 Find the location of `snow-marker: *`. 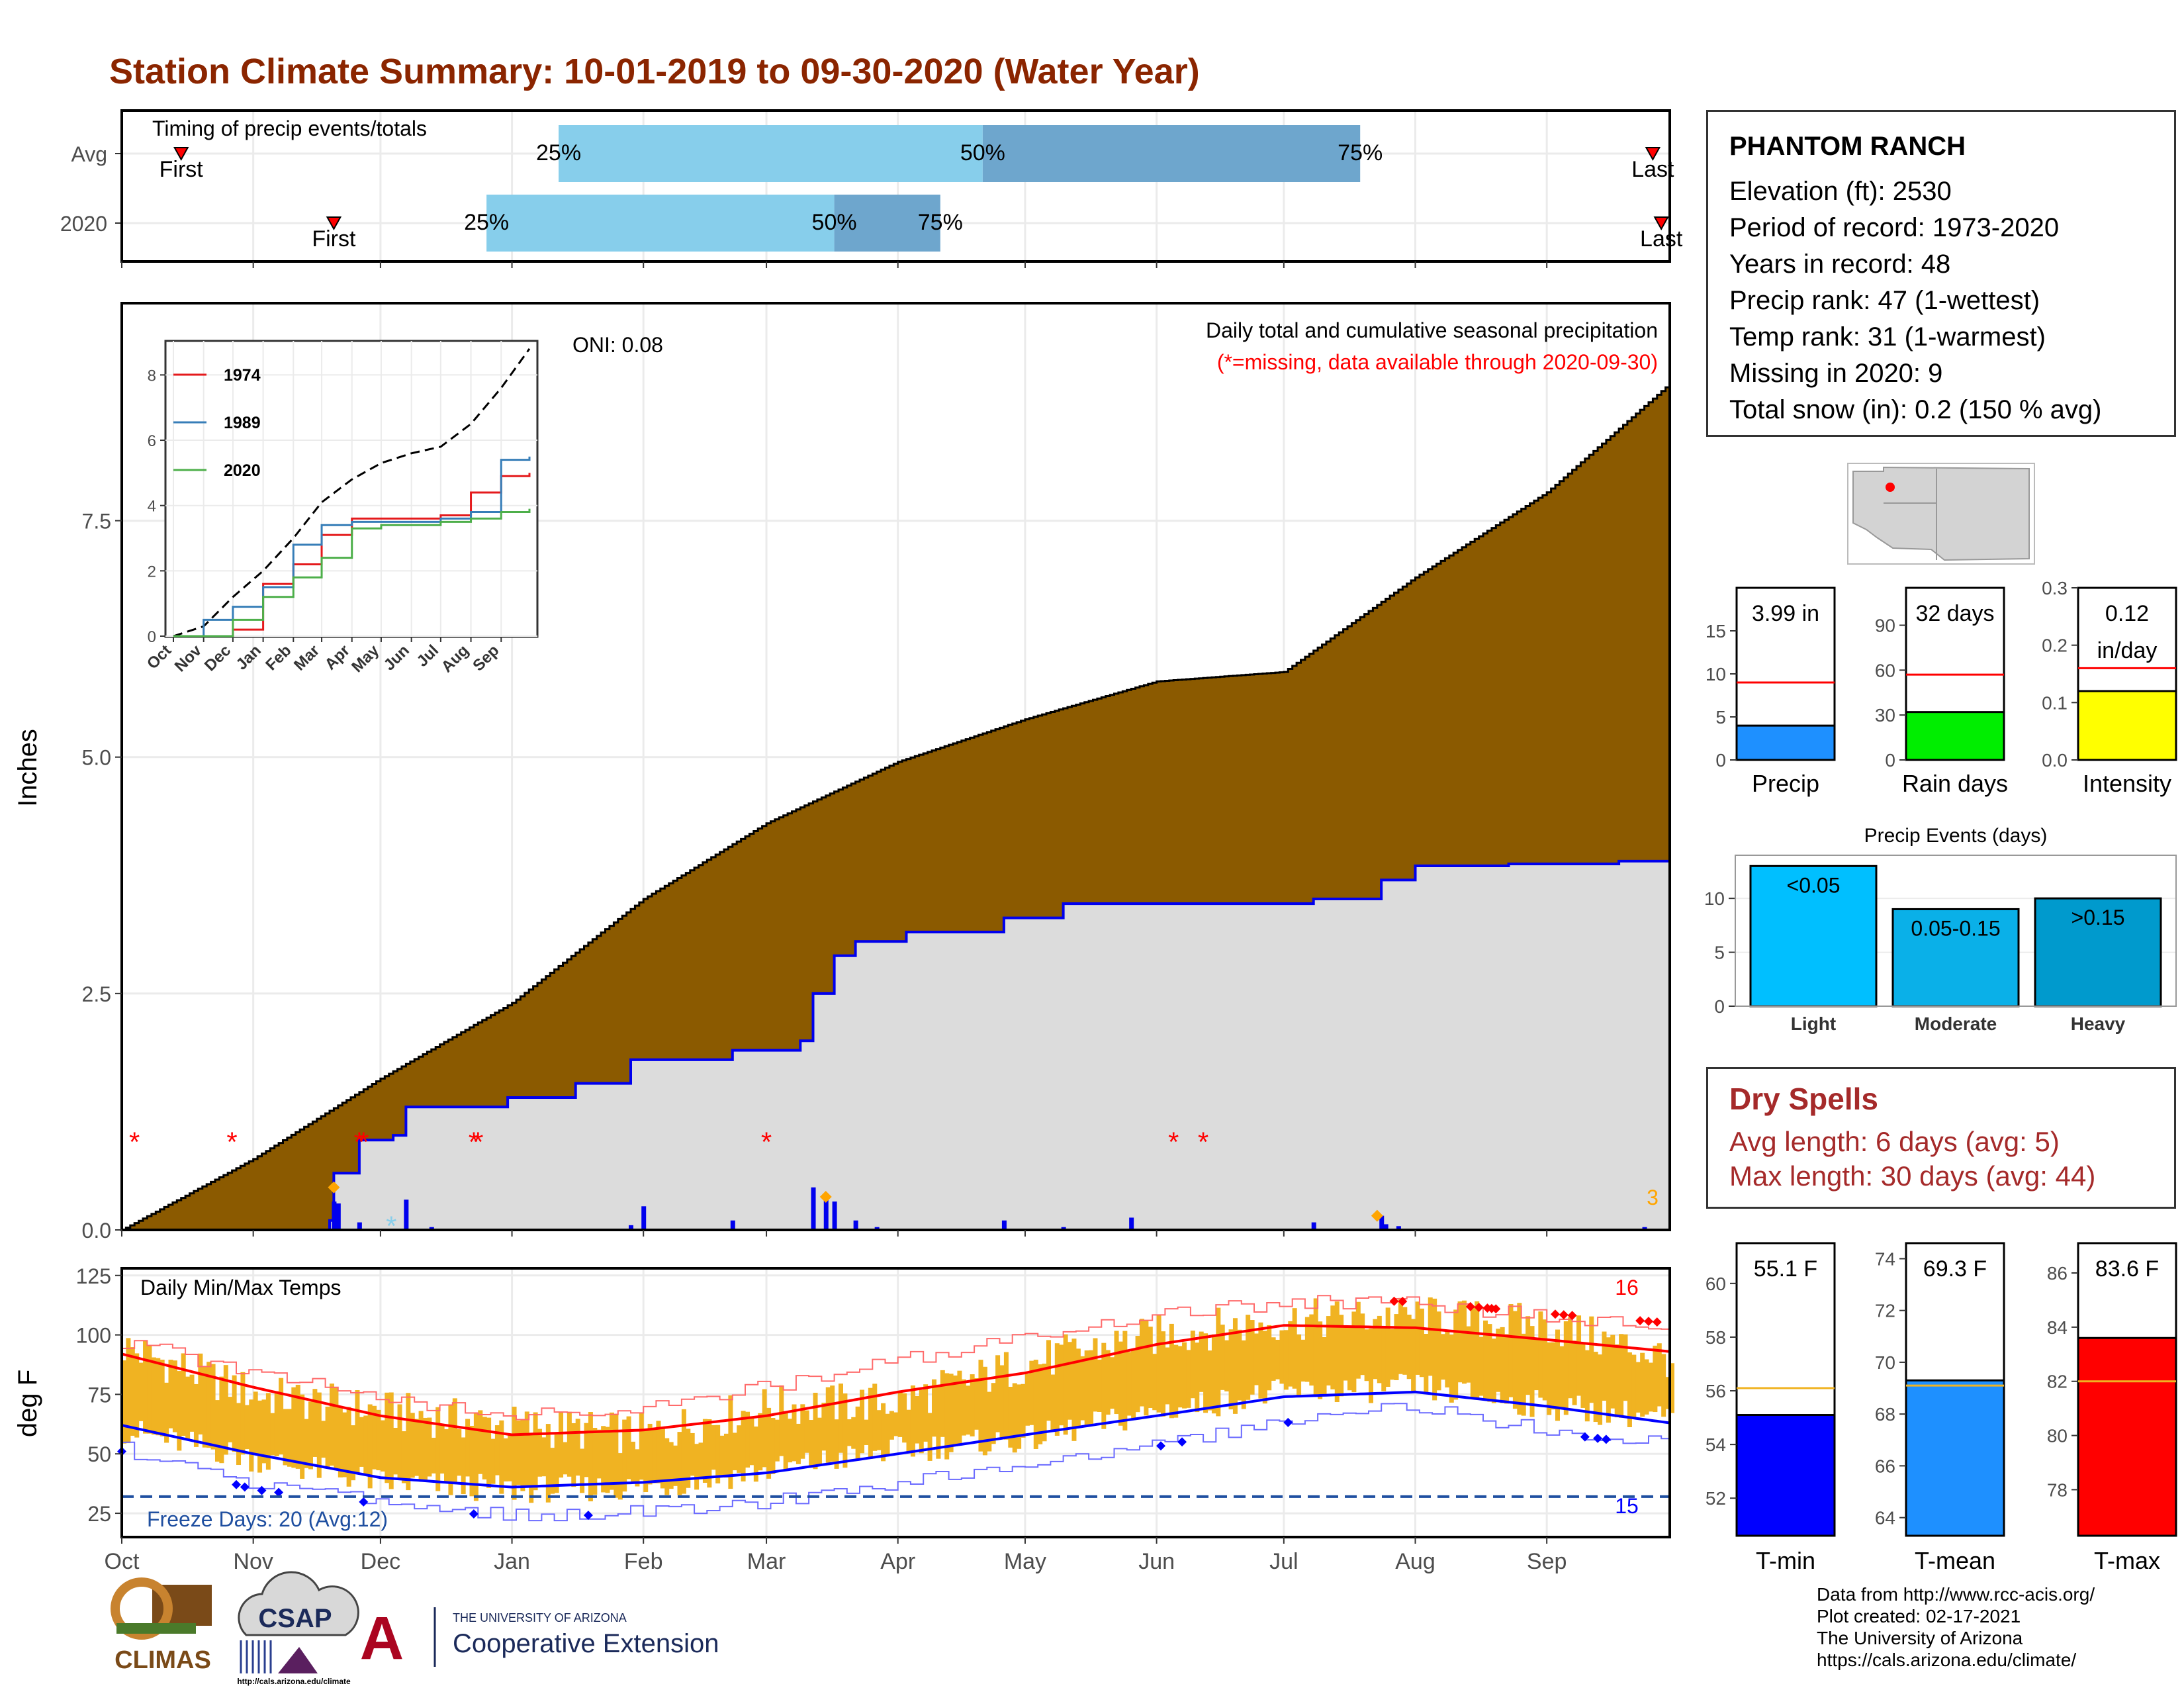

snow-marker: * is located at coordinates (391, 1226).